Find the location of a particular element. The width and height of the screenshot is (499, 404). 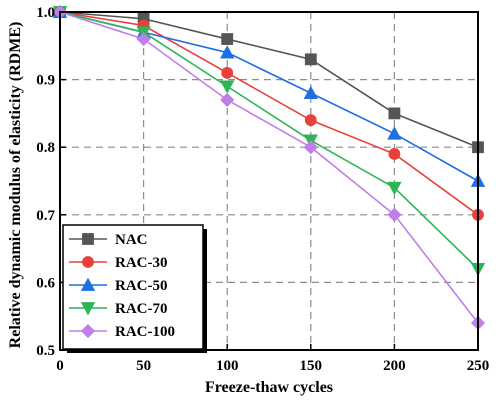

y-tick-label: 0.8 is located at coordinates (45, 148).